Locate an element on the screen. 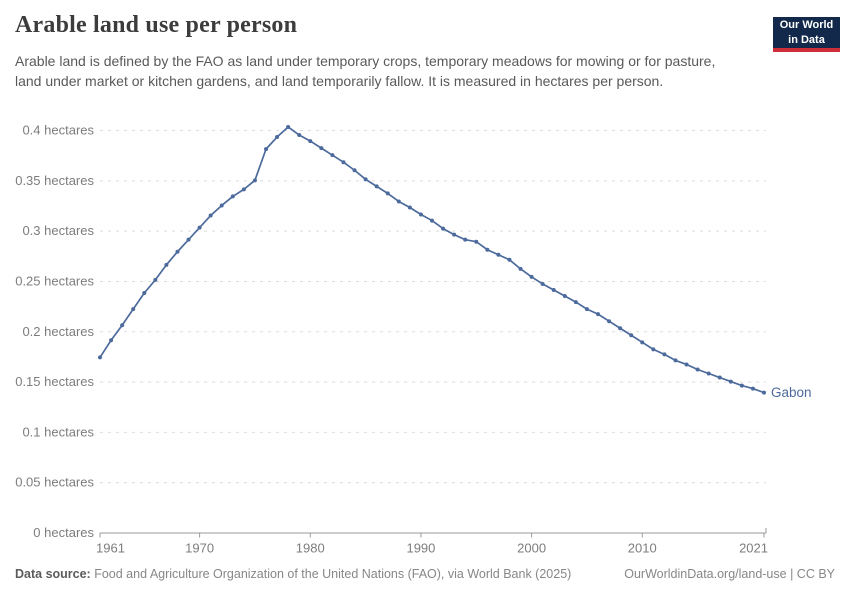 The image size is (850, 600). y-tick-label: 0.3 hectares is located at coordinates (58, 230).